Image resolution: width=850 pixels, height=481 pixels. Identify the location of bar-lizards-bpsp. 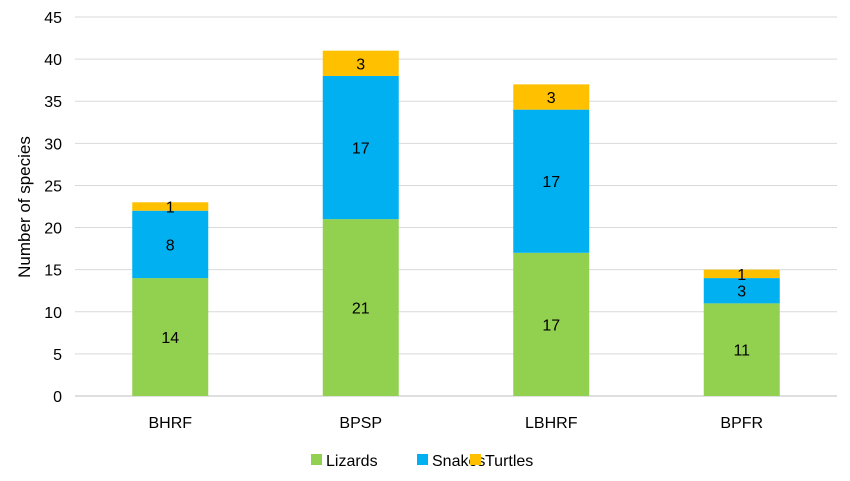
(360, 307).